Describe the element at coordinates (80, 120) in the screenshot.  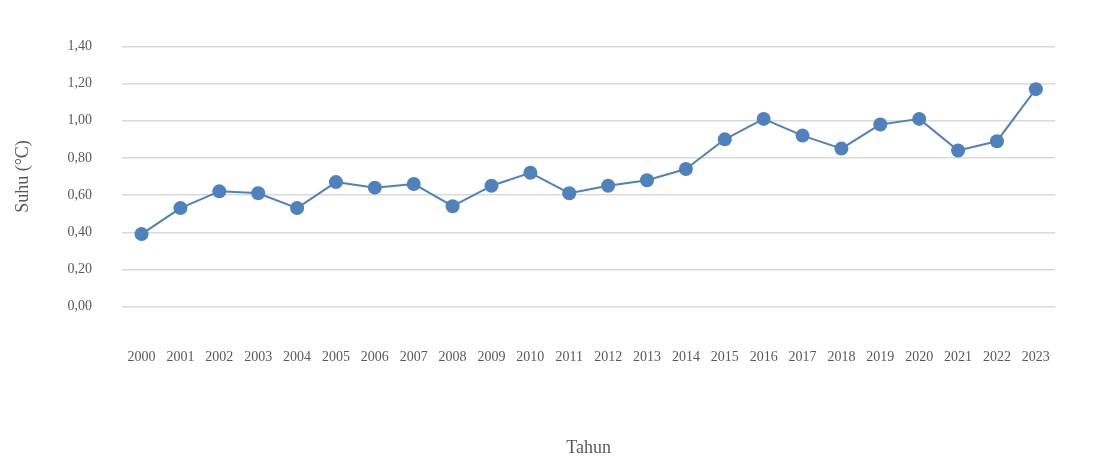
I see `y-tick-label: 1,00` at that location.